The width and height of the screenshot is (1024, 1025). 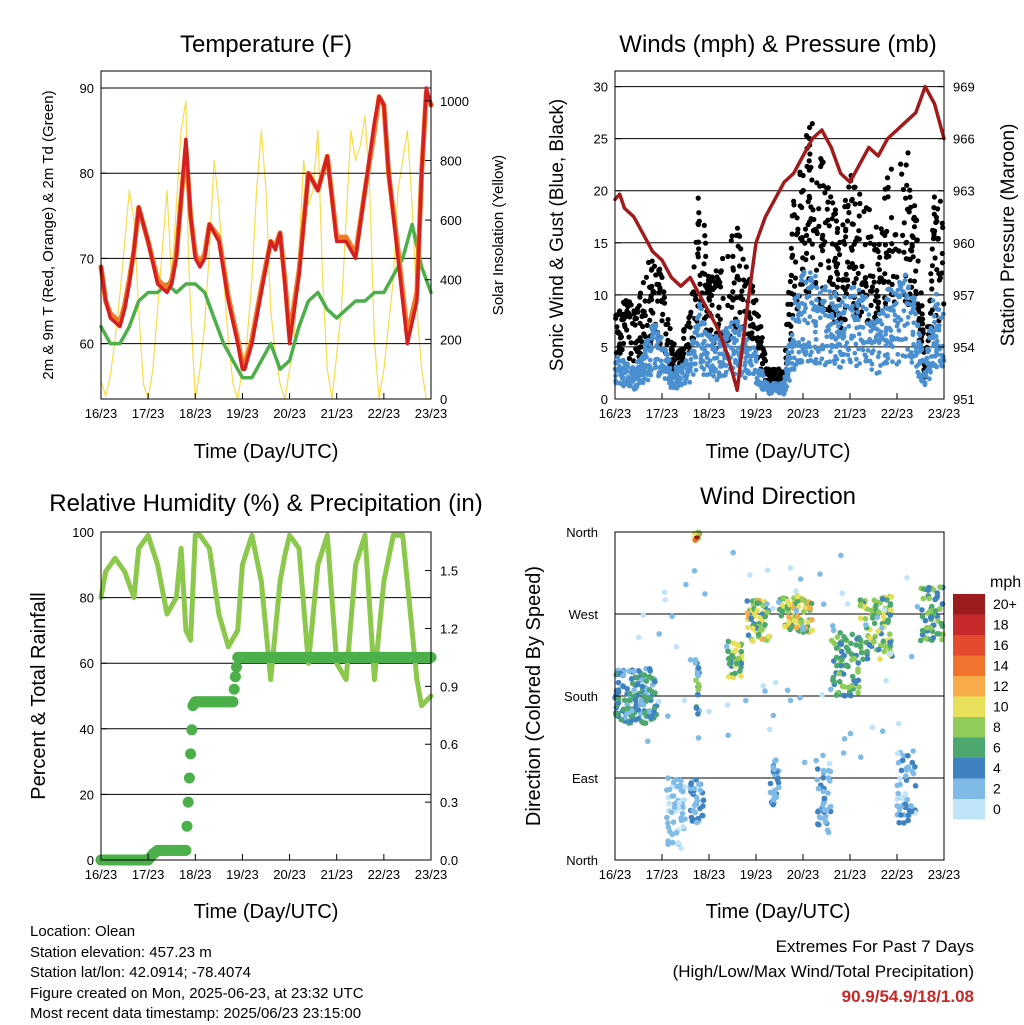 What do you see at coordinates (87, 794) in the screenshot?
I see `y-tick-label: 20` at bounding box center [87, 794].